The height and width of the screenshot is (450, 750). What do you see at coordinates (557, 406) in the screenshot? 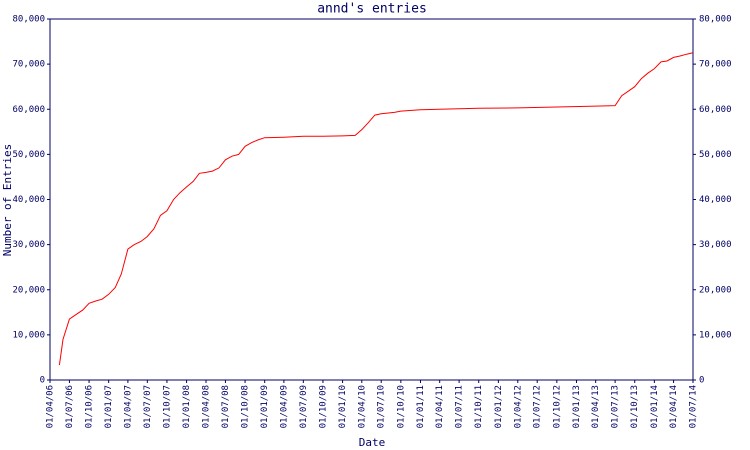
I see `x-tick-label: 01/10/12` at bounding box center [557, 406].